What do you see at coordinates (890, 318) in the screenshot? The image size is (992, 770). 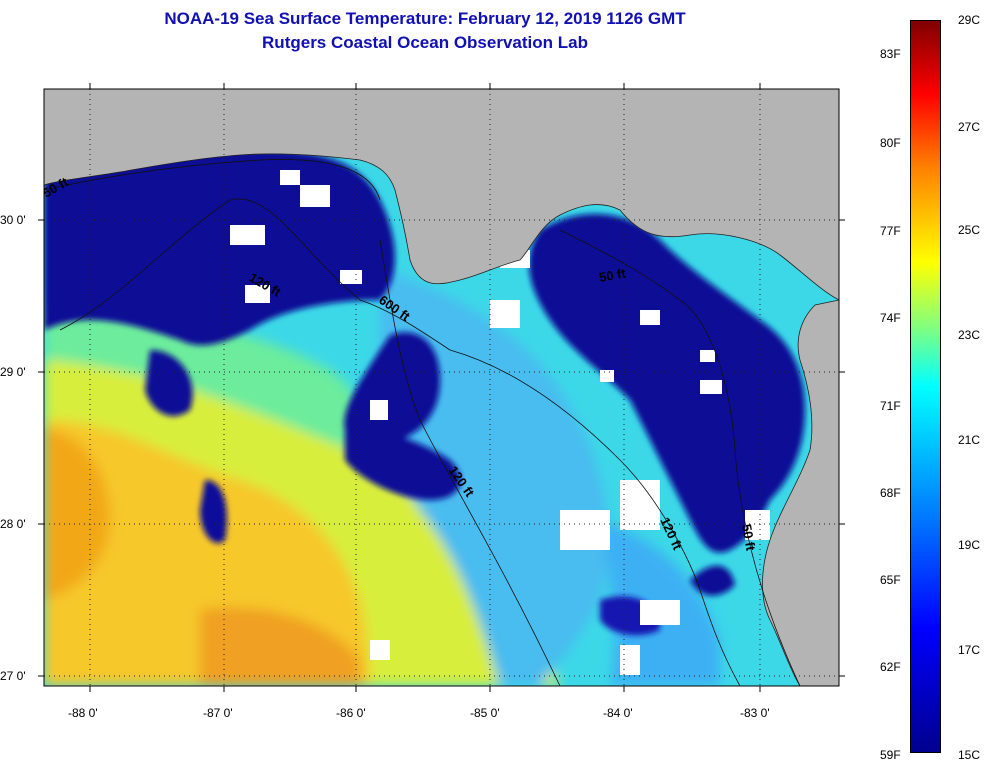 I see `colorbar-f-label: 74F` at bounding box center [890, 318].